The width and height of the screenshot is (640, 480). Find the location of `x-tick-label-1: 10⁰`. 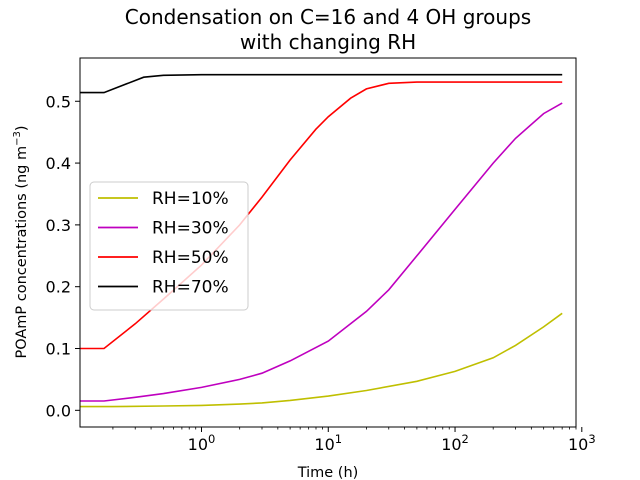

x-tick-label-1: 10⁰ is located at coordinates (202, 443).